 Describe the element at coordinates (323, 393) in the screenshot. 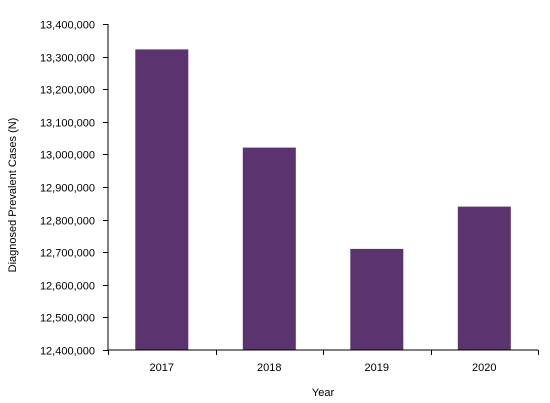

I see `x-axis-title: Year` at that location.